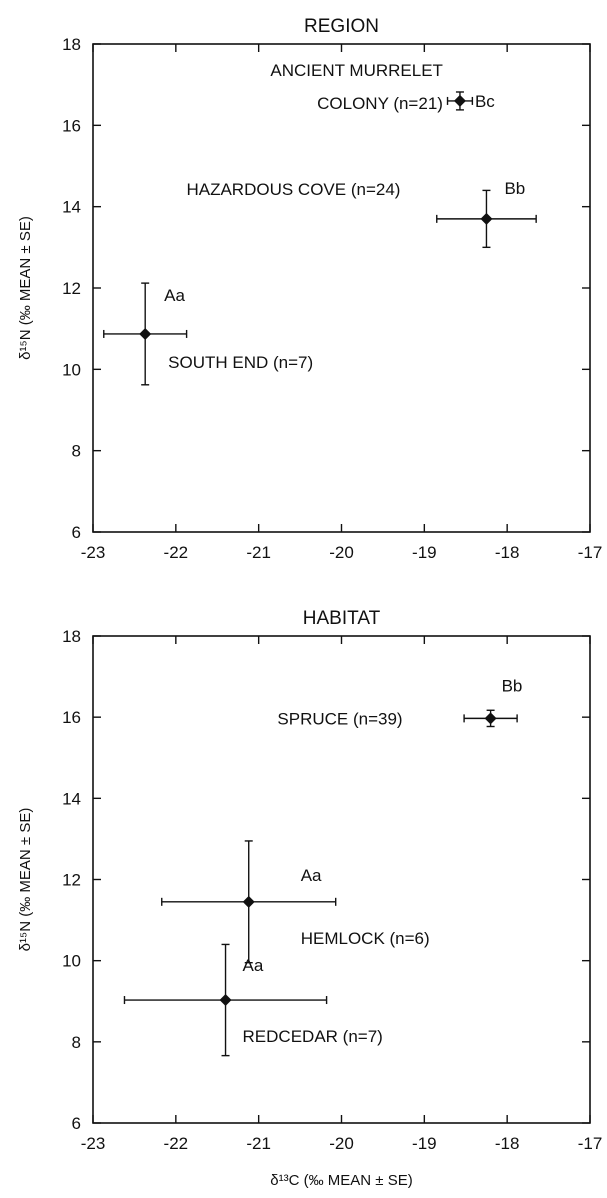 The image size is (607, 1198). I want to click on point-label: SPRUCE (n=39), so click(339, 718).